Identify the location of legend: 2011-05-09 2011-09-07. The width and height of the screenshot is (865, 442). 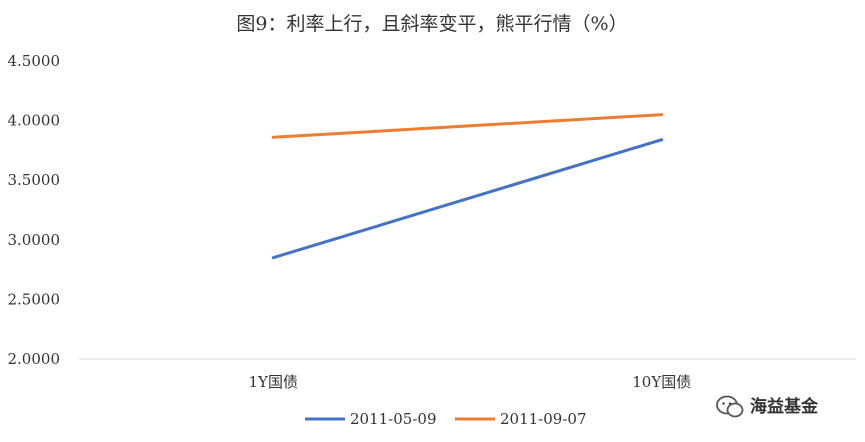
(445, 419).